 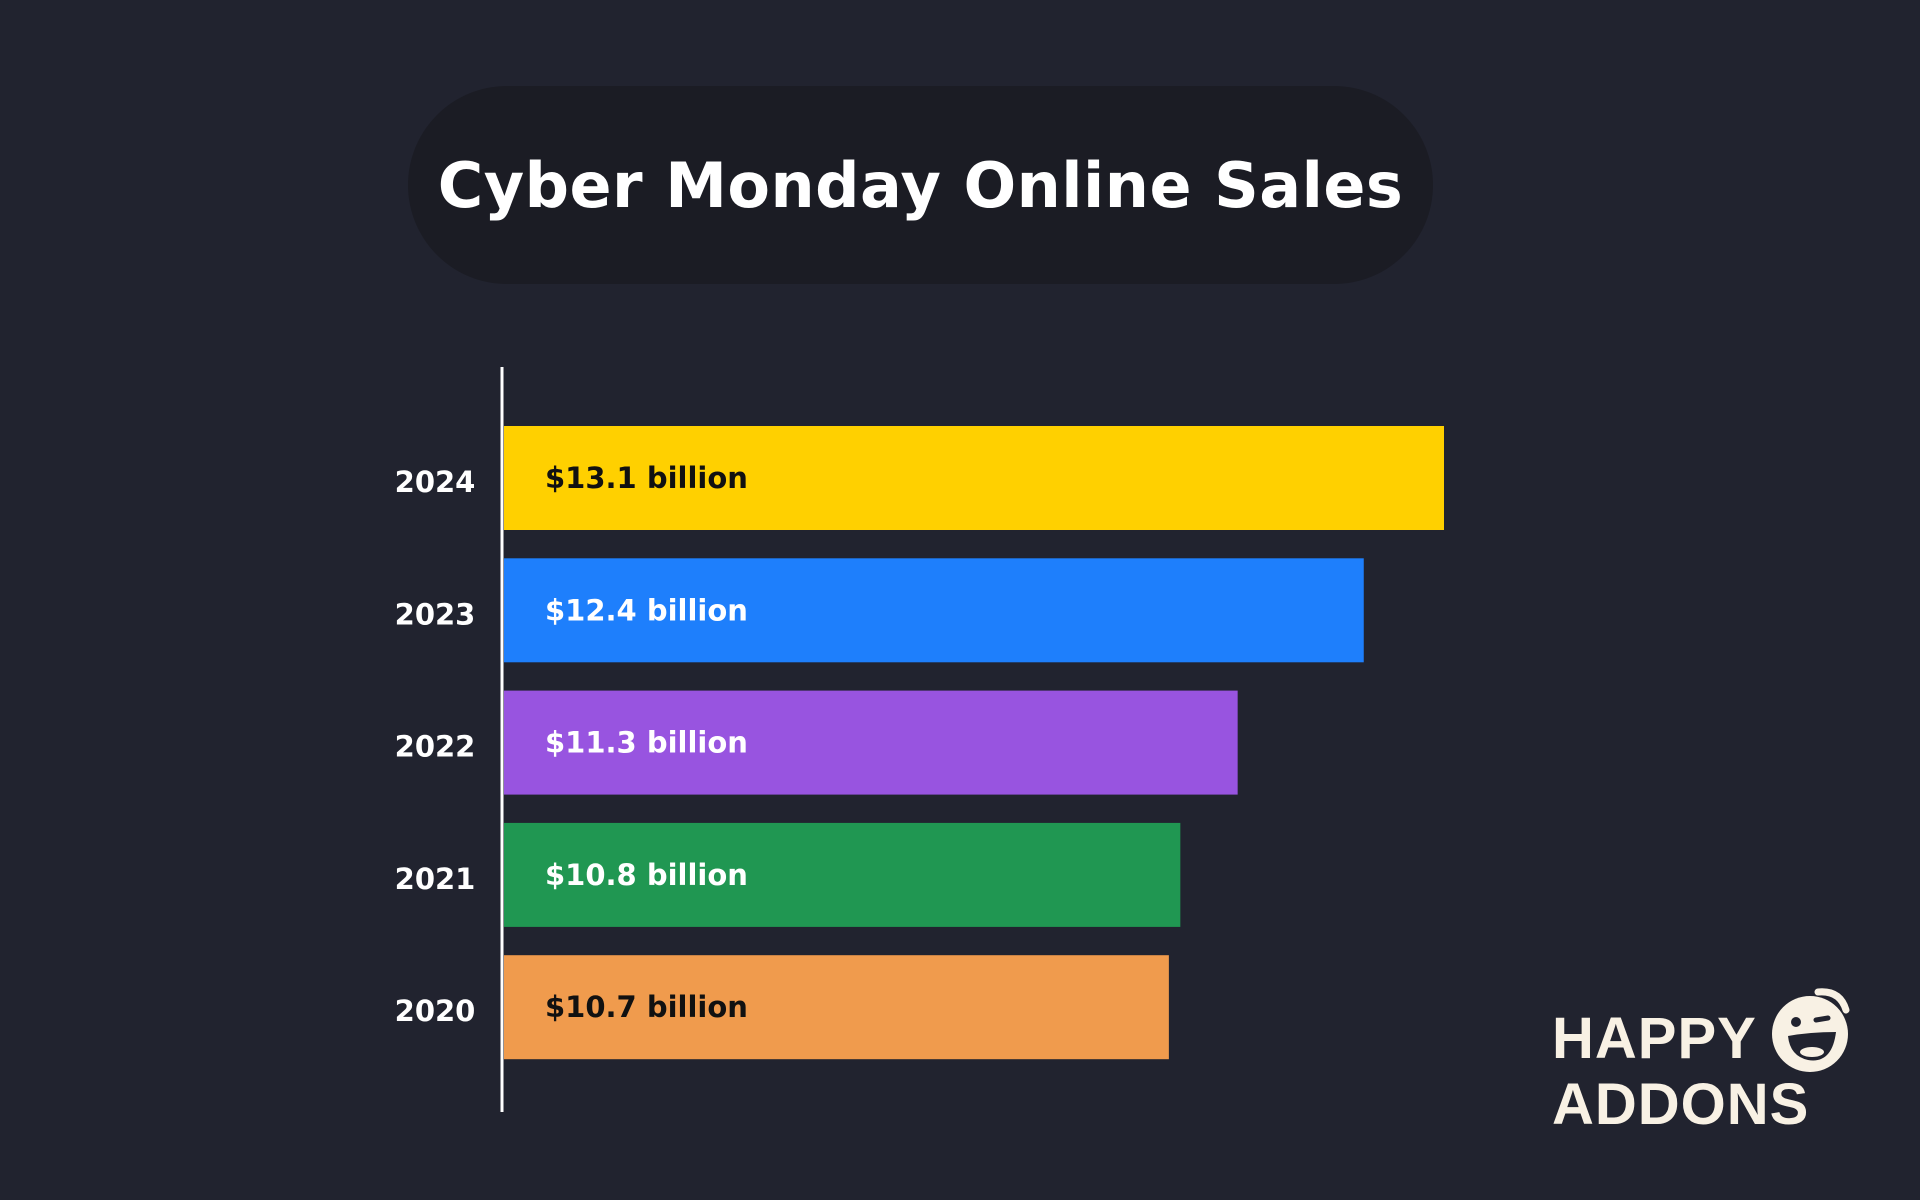 I want to click on chart-title: Cyber Monday Online Sales, so click(x=920, y=185).